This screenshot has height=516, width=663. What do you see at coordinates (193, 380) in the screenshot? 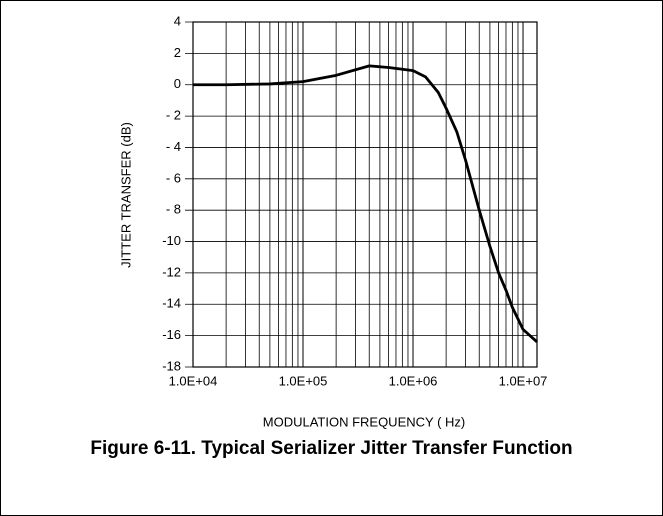
I see `x-tick-label: 1.0E+04` at bounding box center [193, 380].